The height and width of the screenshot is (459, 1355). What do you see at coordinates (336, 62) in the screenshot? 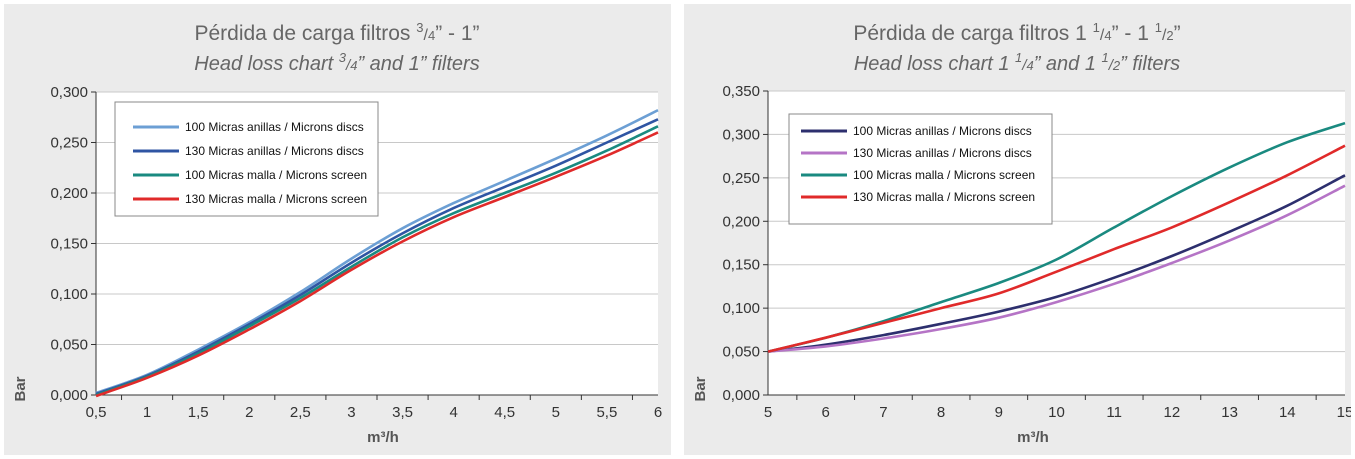
I see `chart-subtitle: Head loss chart 3/4” and 1” filters` at bounding box center [336, 62].